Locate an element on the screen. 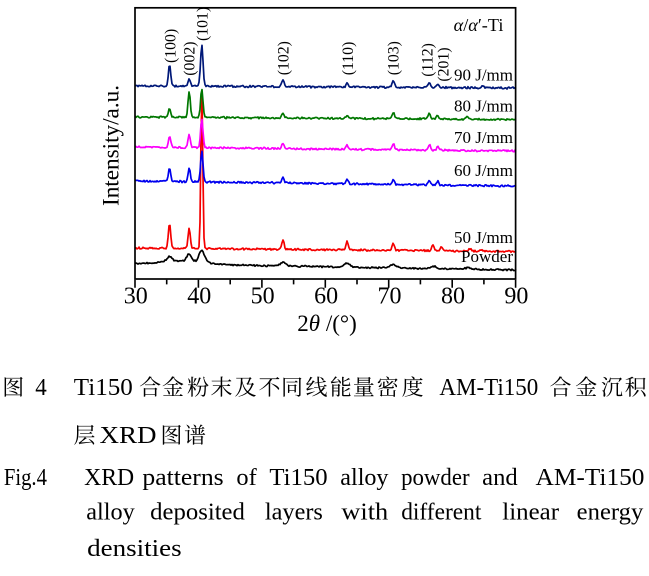 This screenshot has width=649, height=576. svg-text: 90 is located at coordinates (516, 297).